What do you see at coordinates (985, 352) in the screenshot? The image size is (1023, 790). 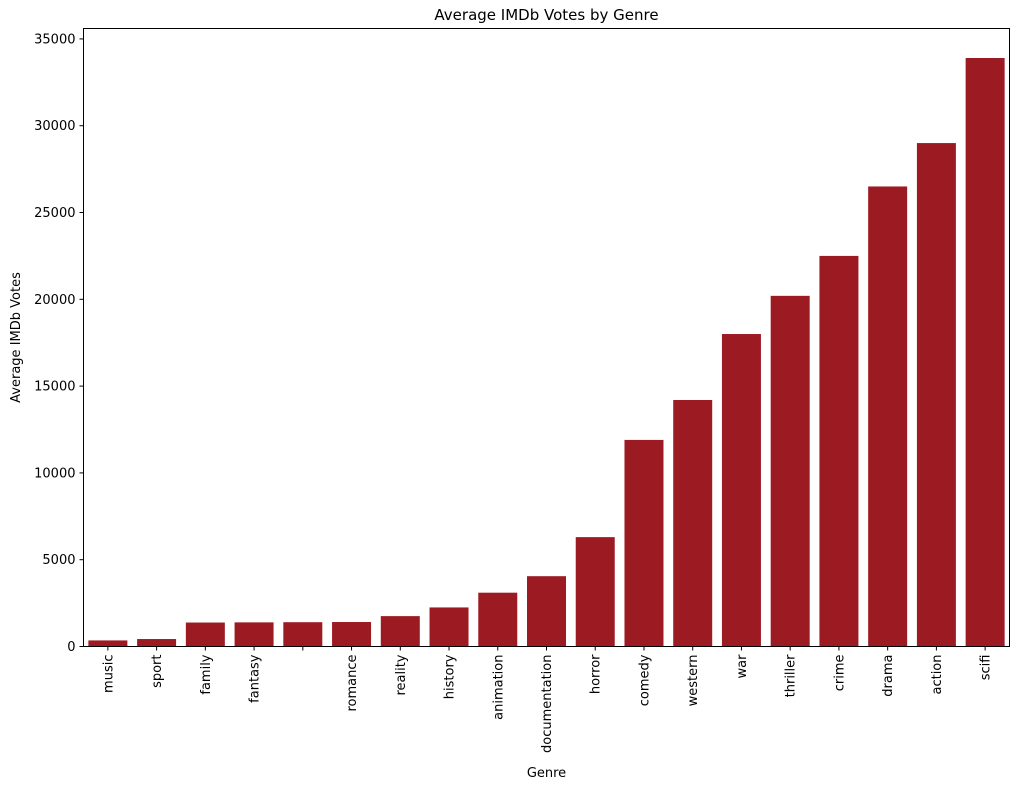 I see `bar-scifi` at bounding box center [985, 352].